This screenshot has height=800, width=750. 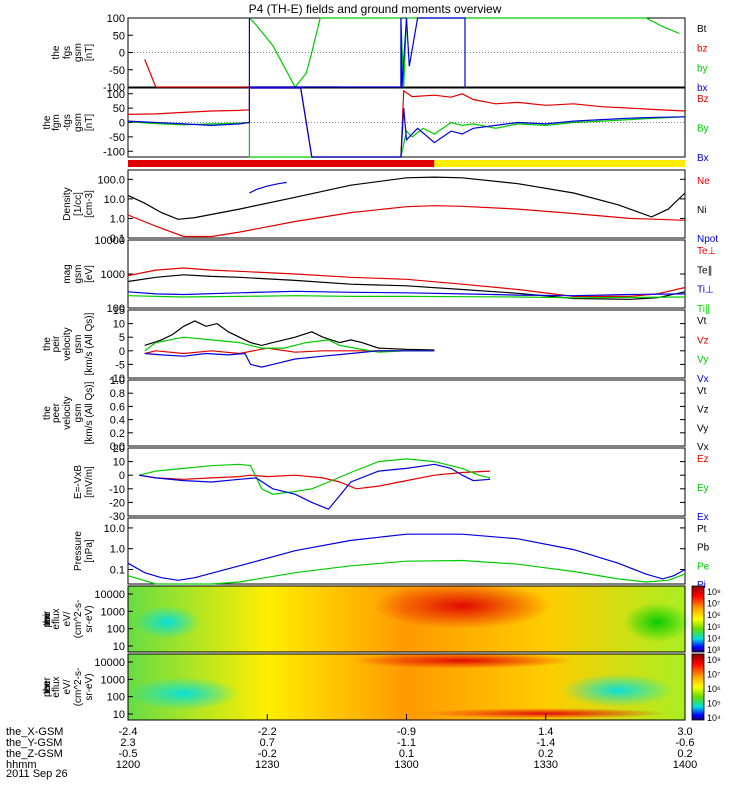 I want to click on panel-fgs: 100 50 0 -50 -100 the fgs gsm [nT] Bt bz by bx, so click(x=379, y=53).